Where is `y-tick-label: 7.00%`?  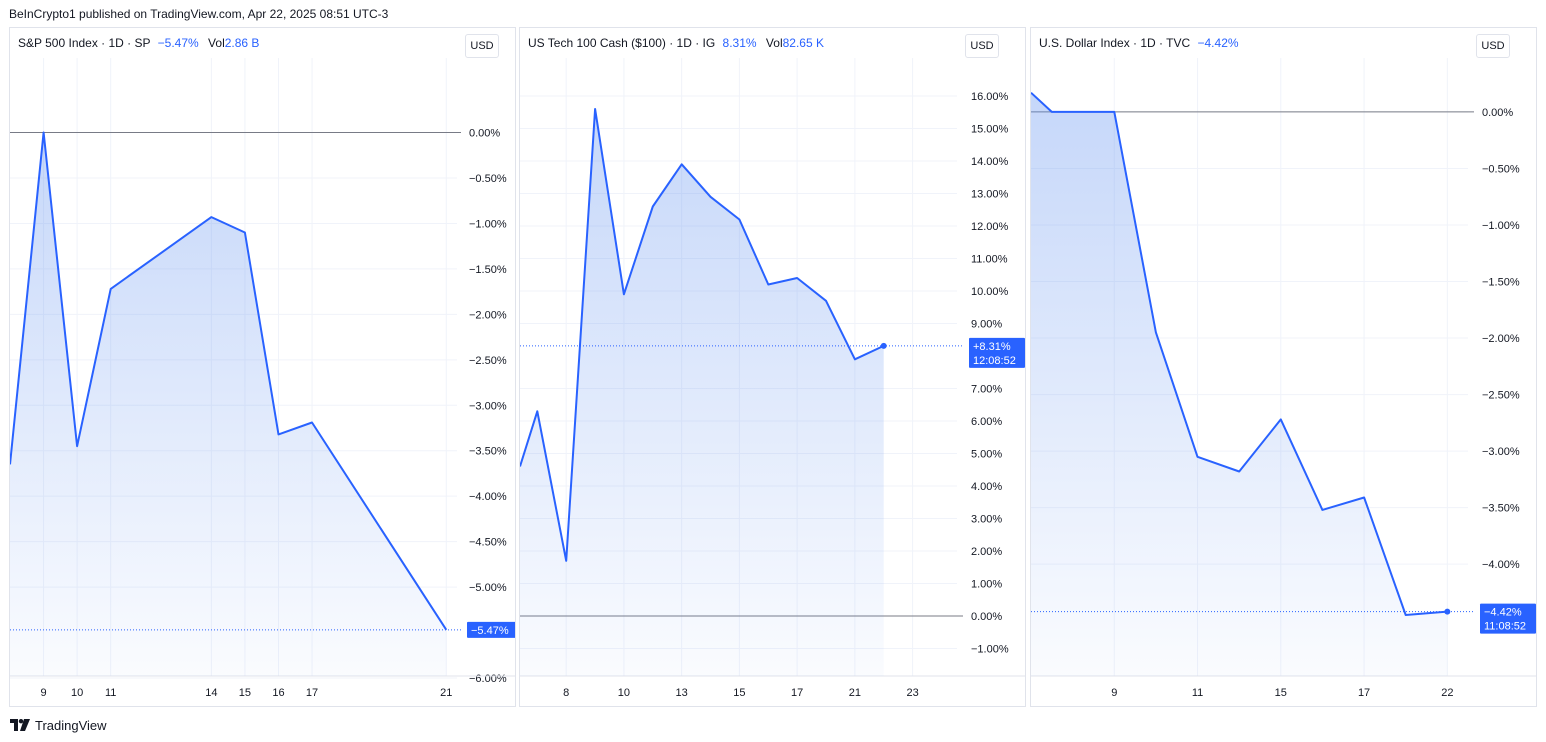
y-tick-label: 7.00% is located at coordinates (986, 390).